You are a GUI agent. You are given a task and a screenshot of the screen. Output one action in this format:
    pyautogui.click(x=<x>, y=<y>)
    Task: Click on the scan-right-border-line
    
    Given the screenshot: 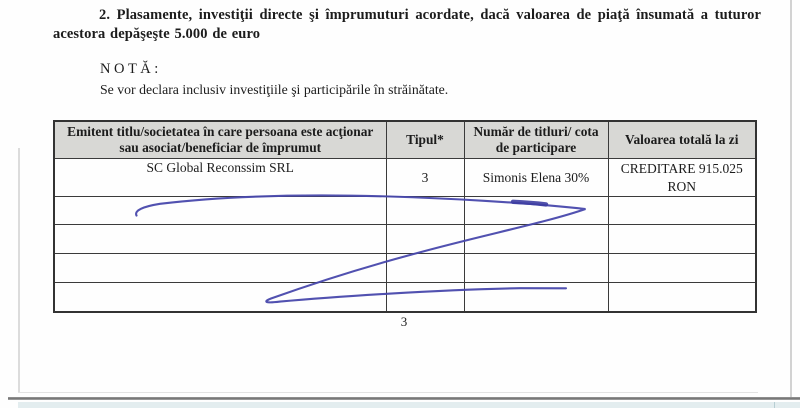 What is the action you would take?
    pyautogui.click(x=791, y=198)
    